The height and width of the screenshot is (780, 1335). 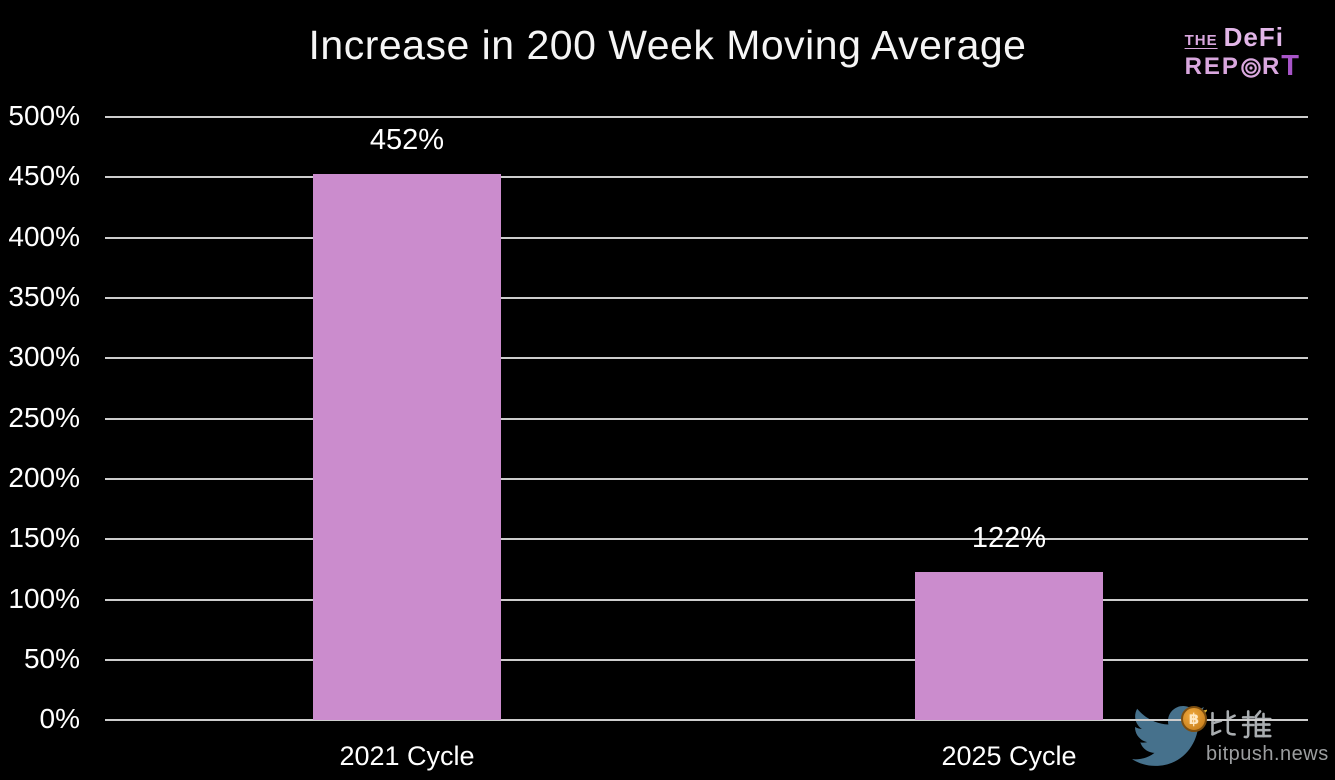 What do you see at coordinates (44, 477) in the screenshot?
I see `y-tick-label: 200%` at bounding box center [44, 477].